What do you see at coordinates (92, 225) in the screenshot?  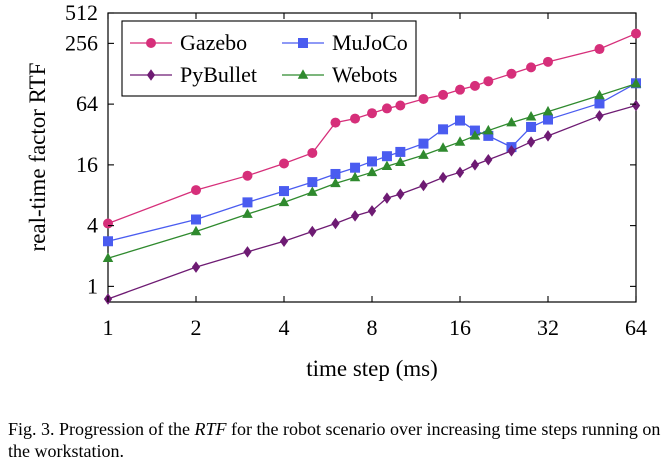 I see `y-tick-label: 4` at bounding box center [92, 225].